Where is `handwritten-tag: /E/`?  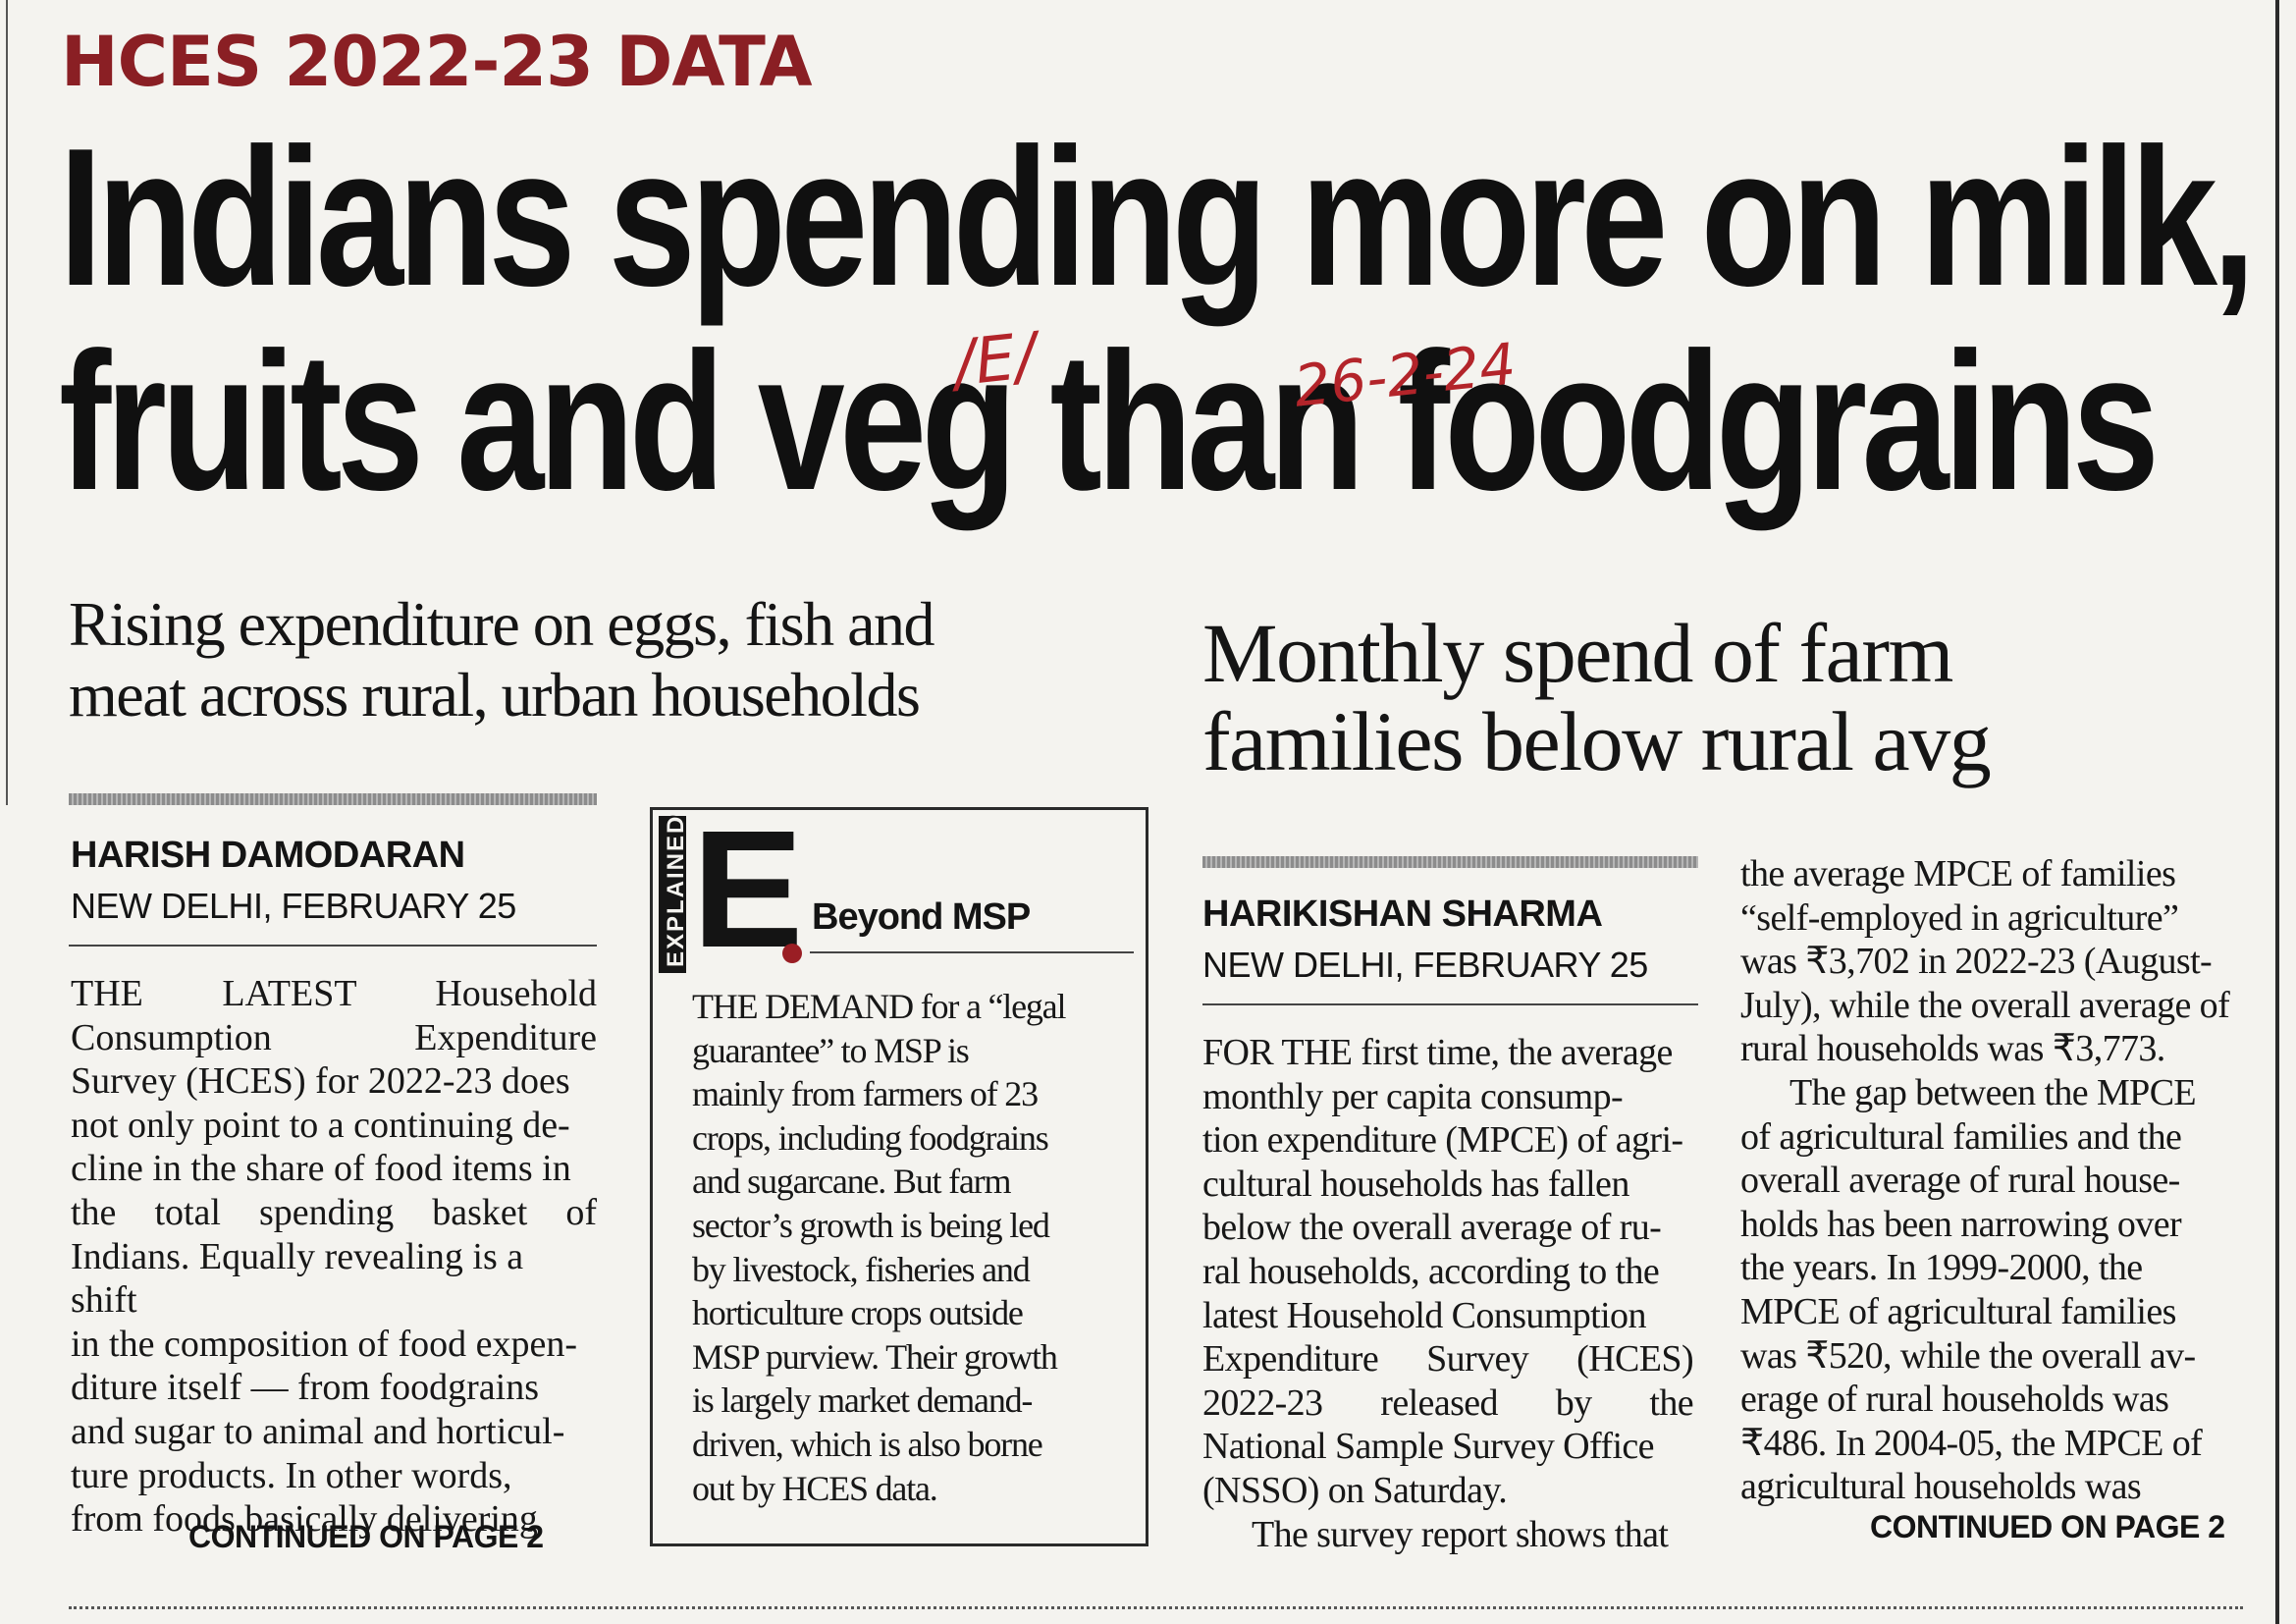 handwritten-tag: /E/ is located at coordinates (996, 360).